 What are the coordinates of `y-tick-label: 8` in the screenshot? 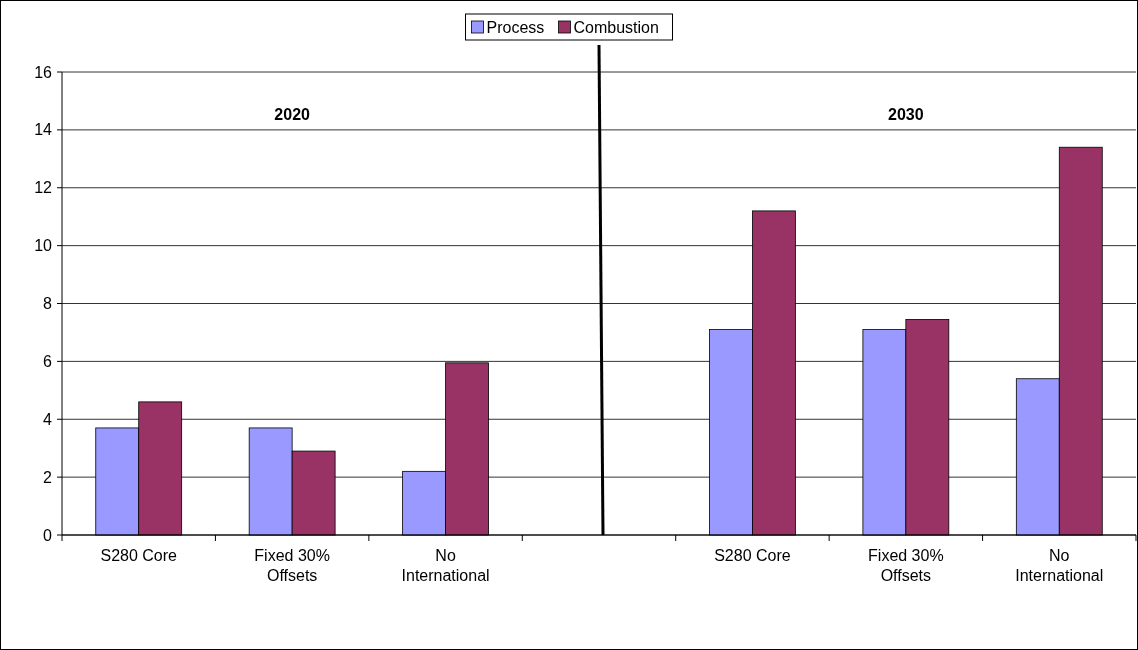 It's located at (48, 304).